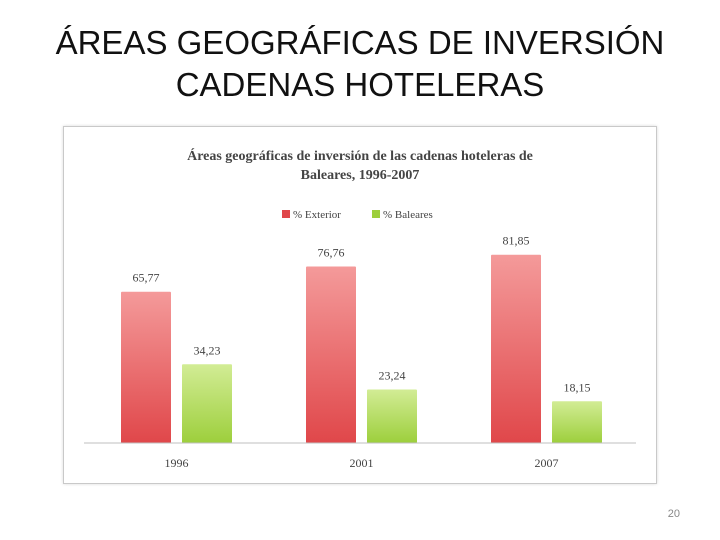 The image size is (720, 540). What do you see at coordinates (673, 514) in the screenshot?
I see `page-number: 20` at bounding box center [673, 514].